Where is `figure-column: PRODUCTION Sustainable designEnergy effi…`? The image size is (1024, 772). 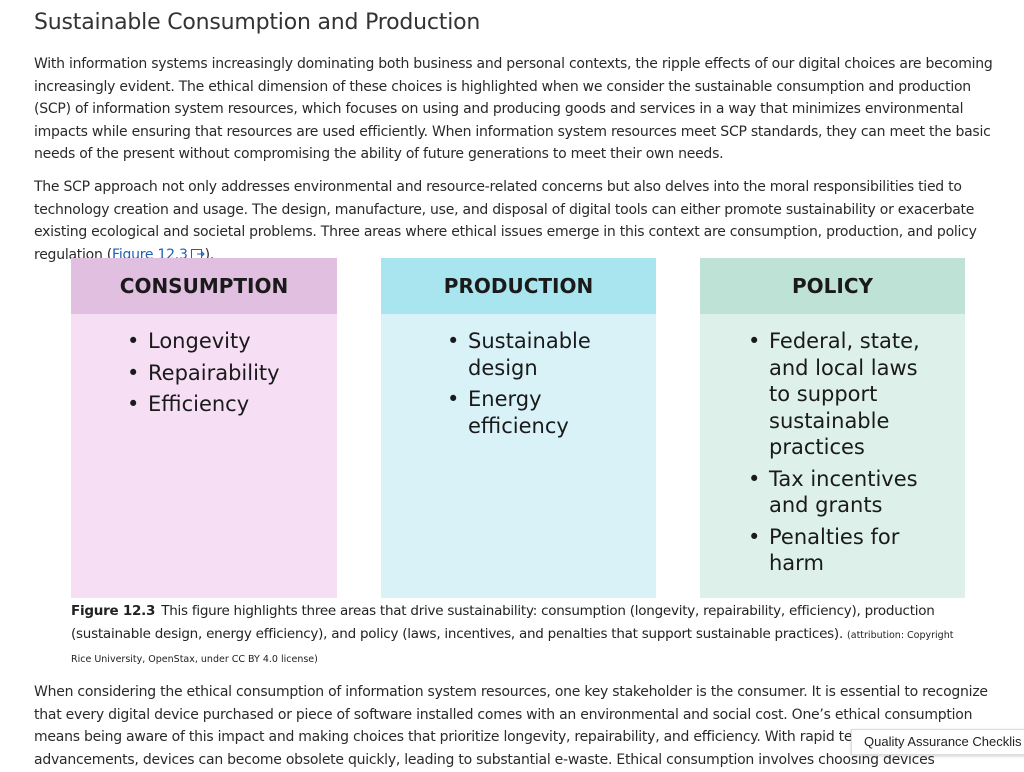
figure-column: PRODUCTION Sustainable designEnergy effi… is located at coordinates (518, 428).